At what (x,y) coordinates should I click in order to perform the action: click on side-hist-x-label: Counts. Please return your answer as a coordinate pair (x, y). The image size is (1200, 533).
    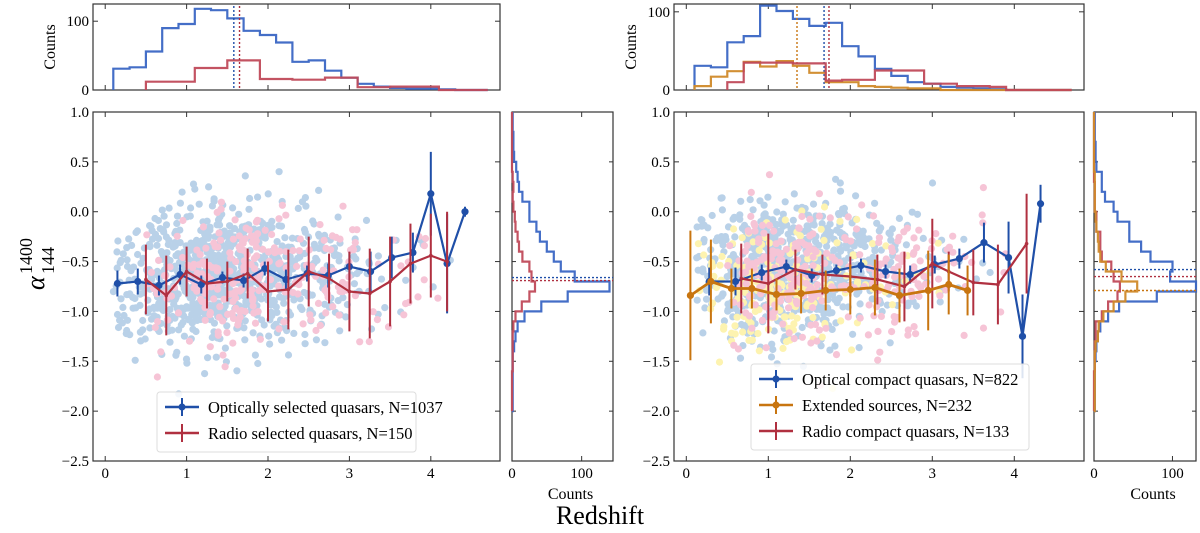
    Looking at the image, I should click on (570, 494).